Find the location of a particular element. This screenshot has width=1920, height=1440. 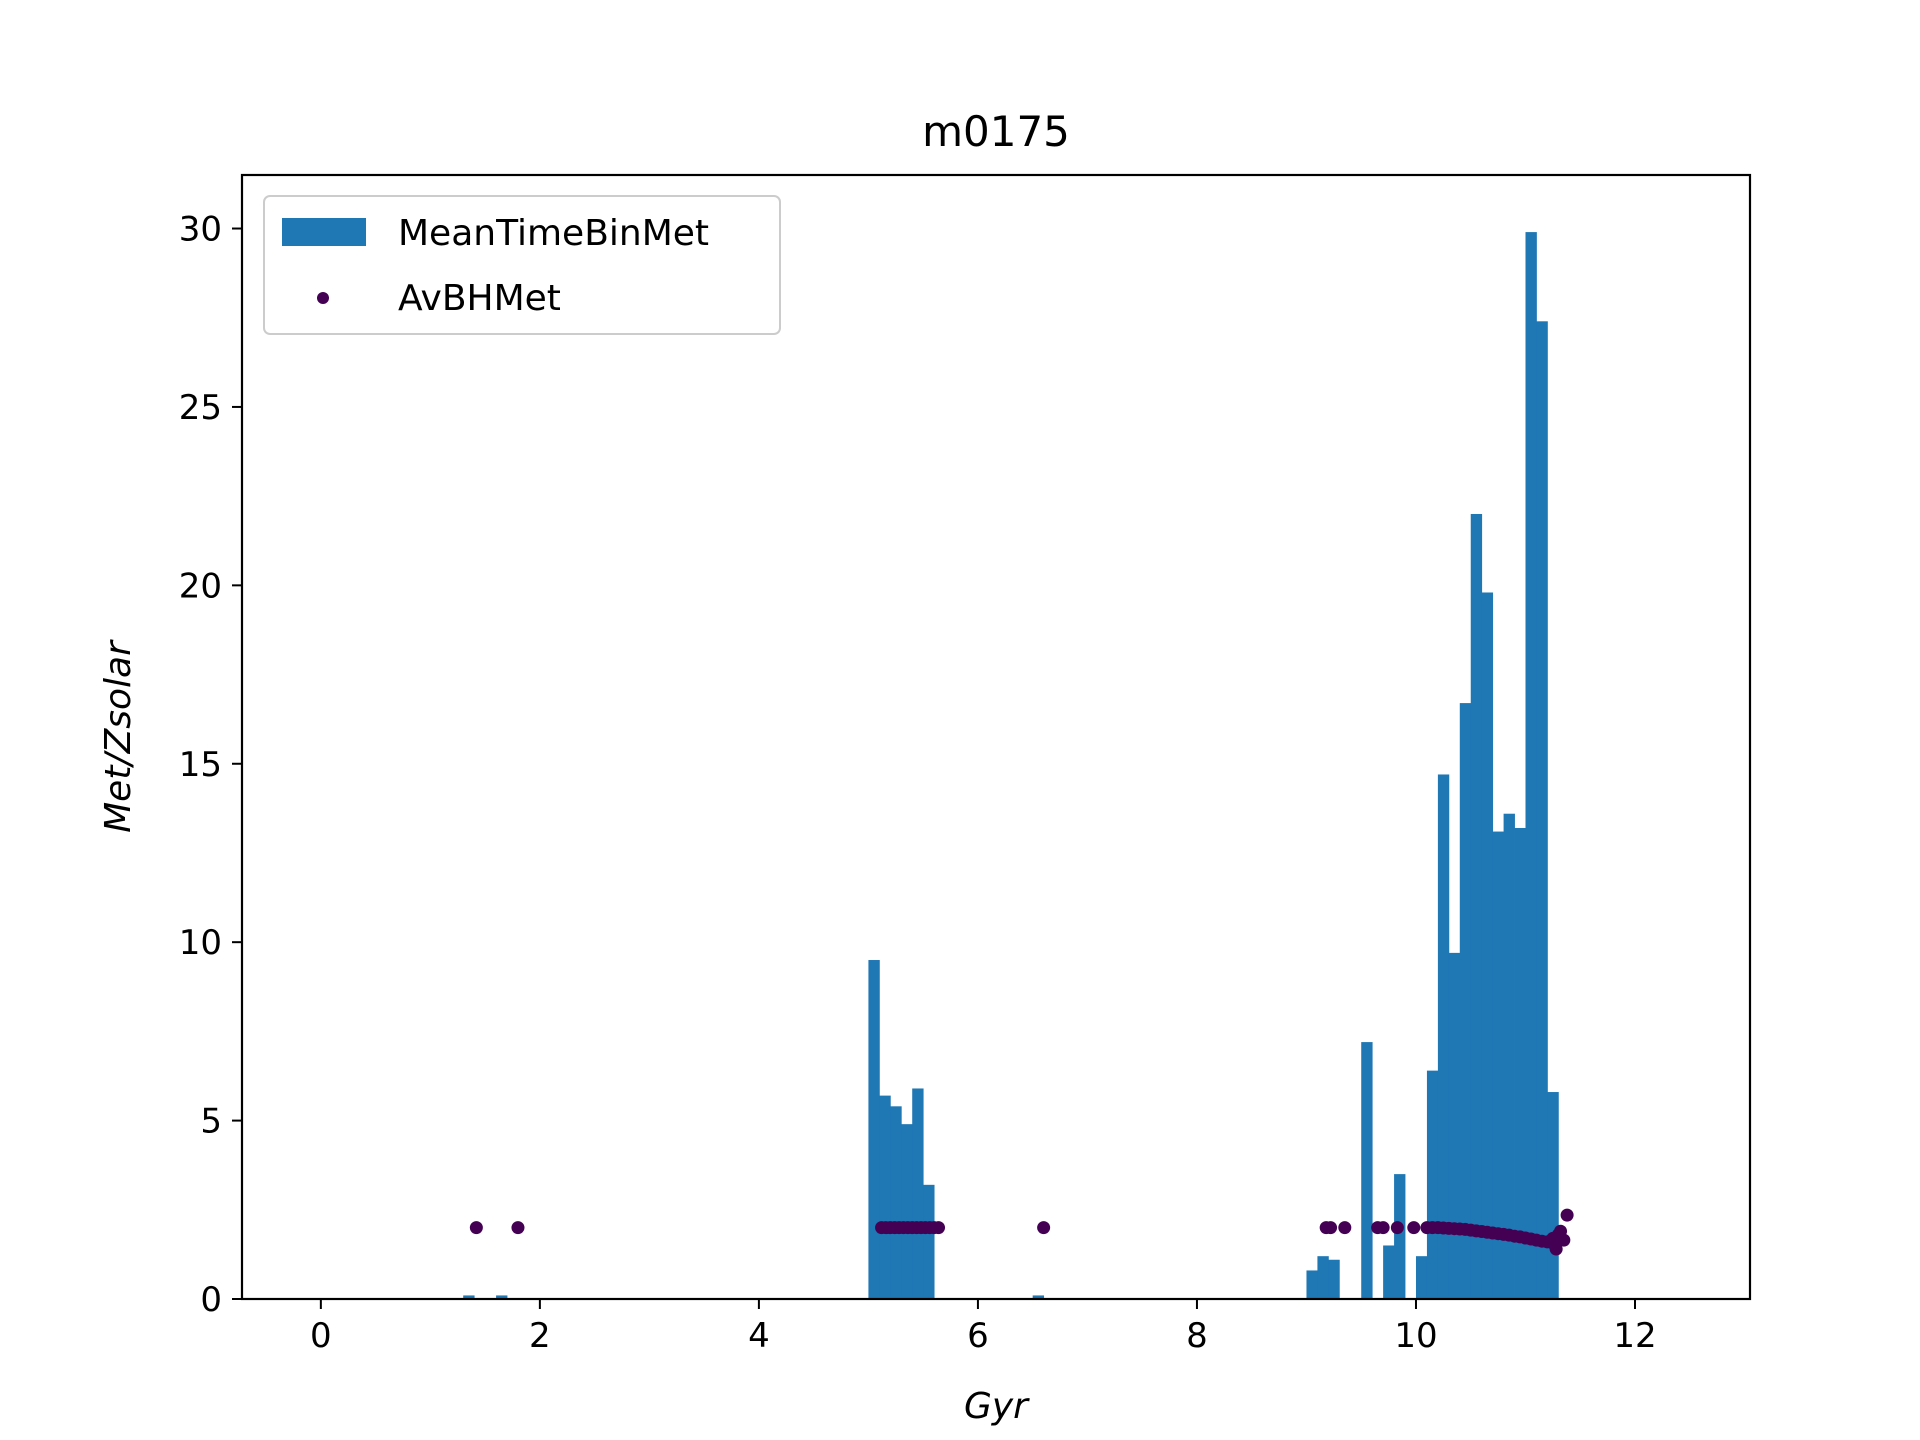

x-tick-label: 4 is located at coordinates (759, 1336).